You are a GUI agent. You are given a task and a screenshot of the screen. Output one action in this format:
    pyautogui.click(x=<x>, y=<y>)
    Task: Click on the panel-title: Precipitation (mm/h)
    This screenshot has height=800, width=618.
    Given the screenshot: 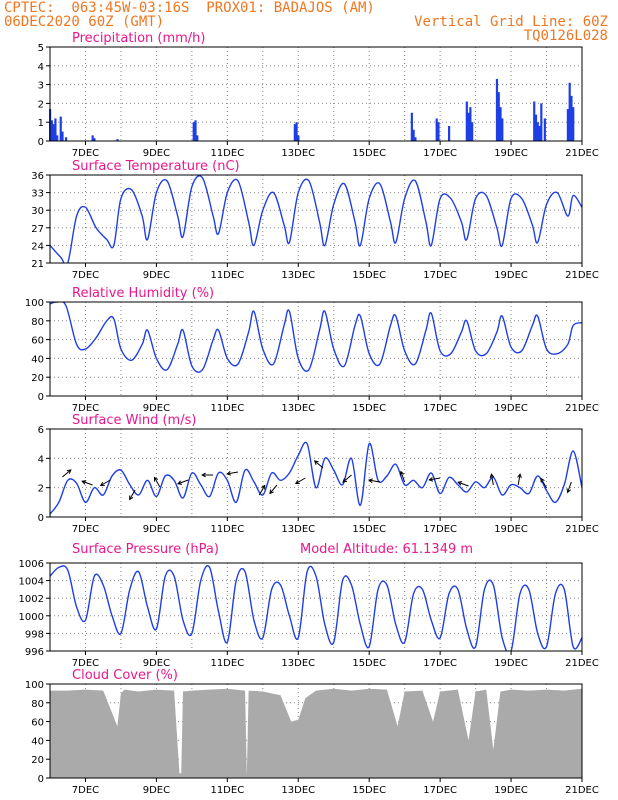 What is the action you would take?
    pyautogui.click(x=138, y=38)
    